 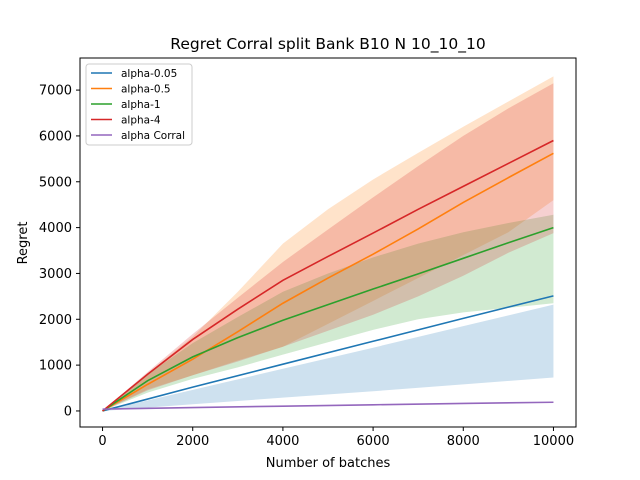 What do you see at coordinates (102, 441) in the screenshot?
I see `x-tick-label: 0` at bounding box center [102, 441].